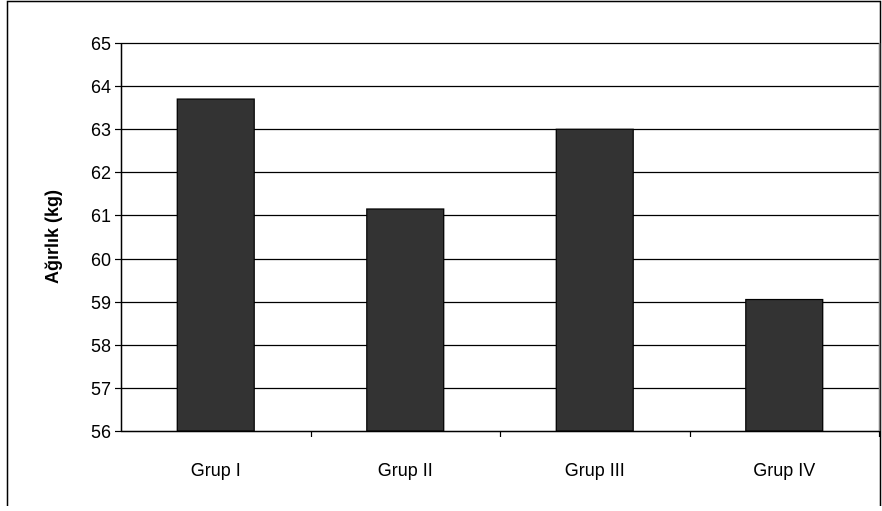 The height and width of the screenshot is (511, 882). Describe the element at coordinates (216, 470) in the screenshot. I see `x-tick-label: Grup I` at that location.